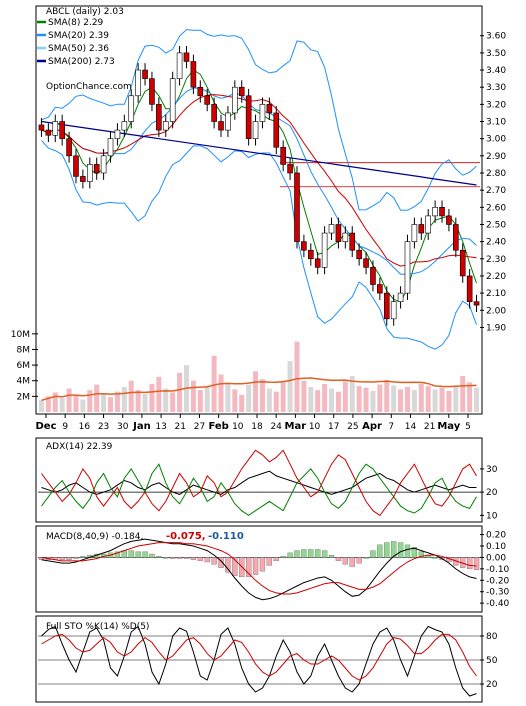 Image resolution: width=526 pixels, height=706 pixels. I want to click on sto-frame, so click(259, 659).